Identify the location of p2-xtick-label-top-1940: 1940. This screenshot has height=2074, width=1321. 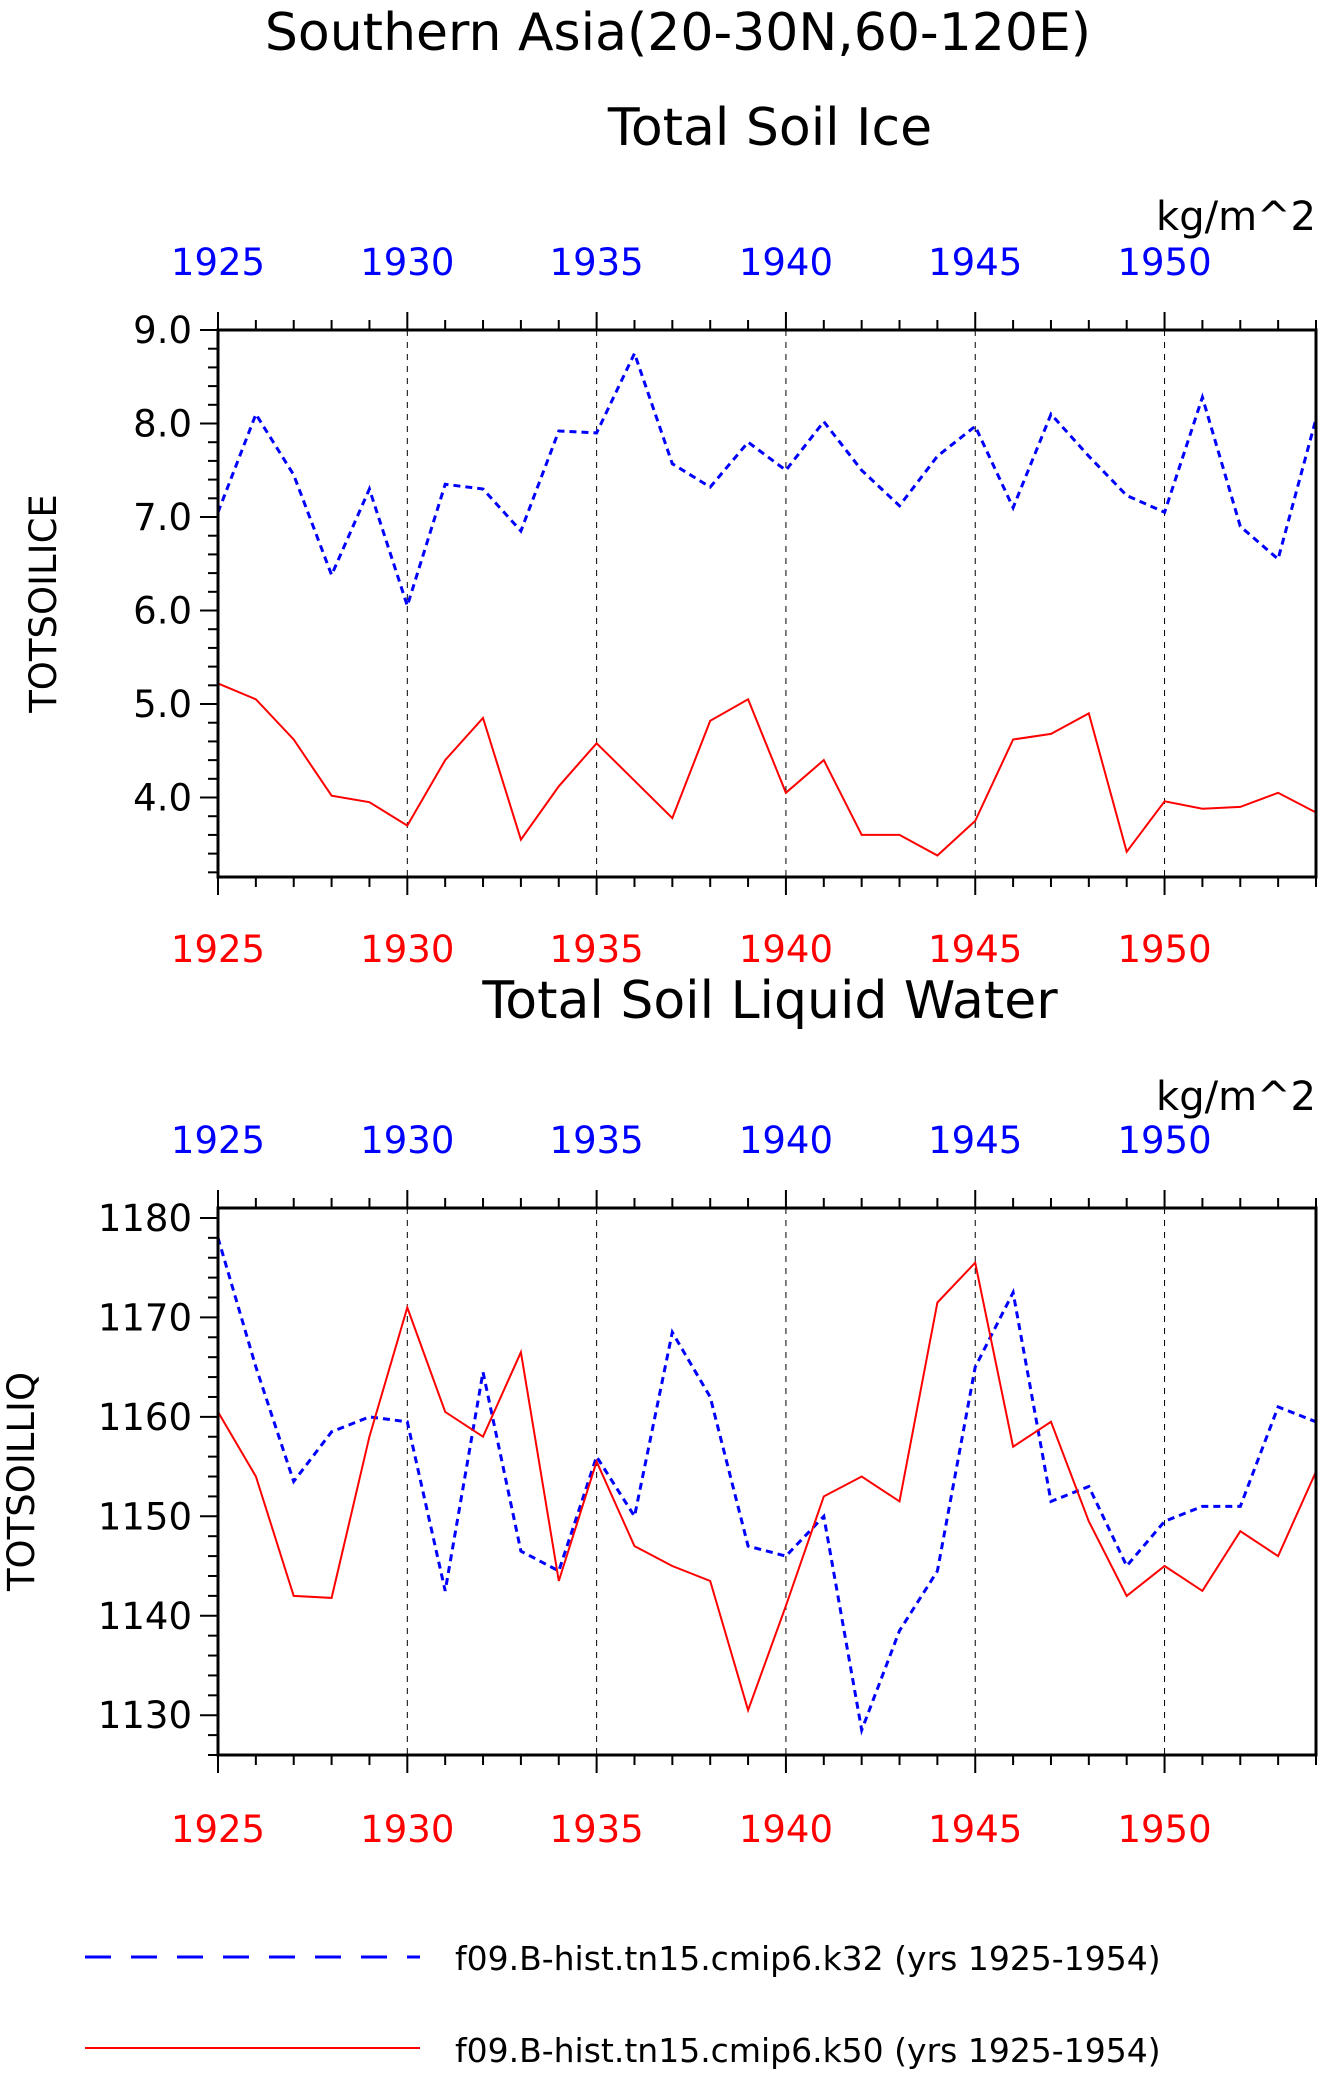
(786, 1140).